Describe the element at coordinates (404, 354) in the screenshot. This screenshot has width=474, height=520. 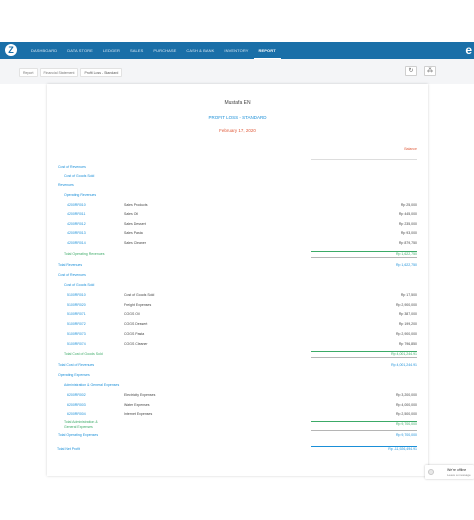
I see `total-amount: Rp 4,001,244.91` at that location.